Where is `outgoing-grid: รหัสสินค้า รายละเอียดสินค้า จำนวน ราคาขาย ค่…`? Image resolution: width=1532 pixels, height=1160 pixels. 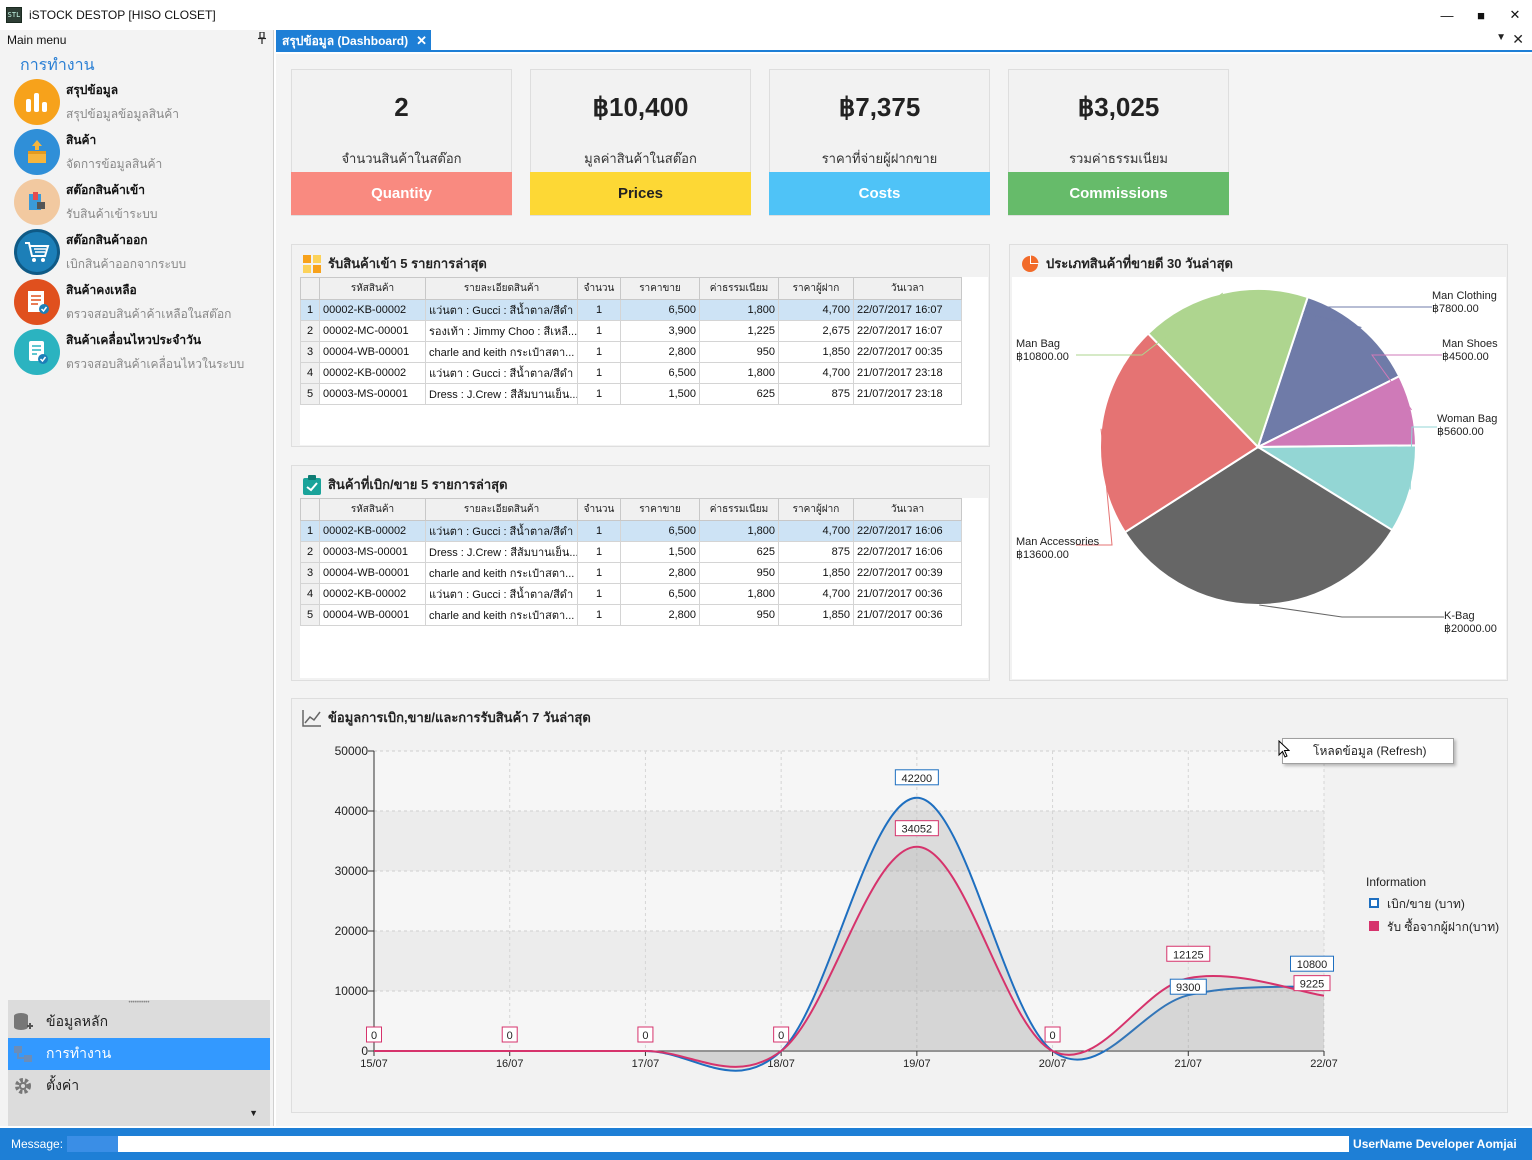
outgoing-grid: รหัสสินค้า รายละเอียดสินค้า จำนวน ราคาขาย ค่… is located at coordinates (644, 588).